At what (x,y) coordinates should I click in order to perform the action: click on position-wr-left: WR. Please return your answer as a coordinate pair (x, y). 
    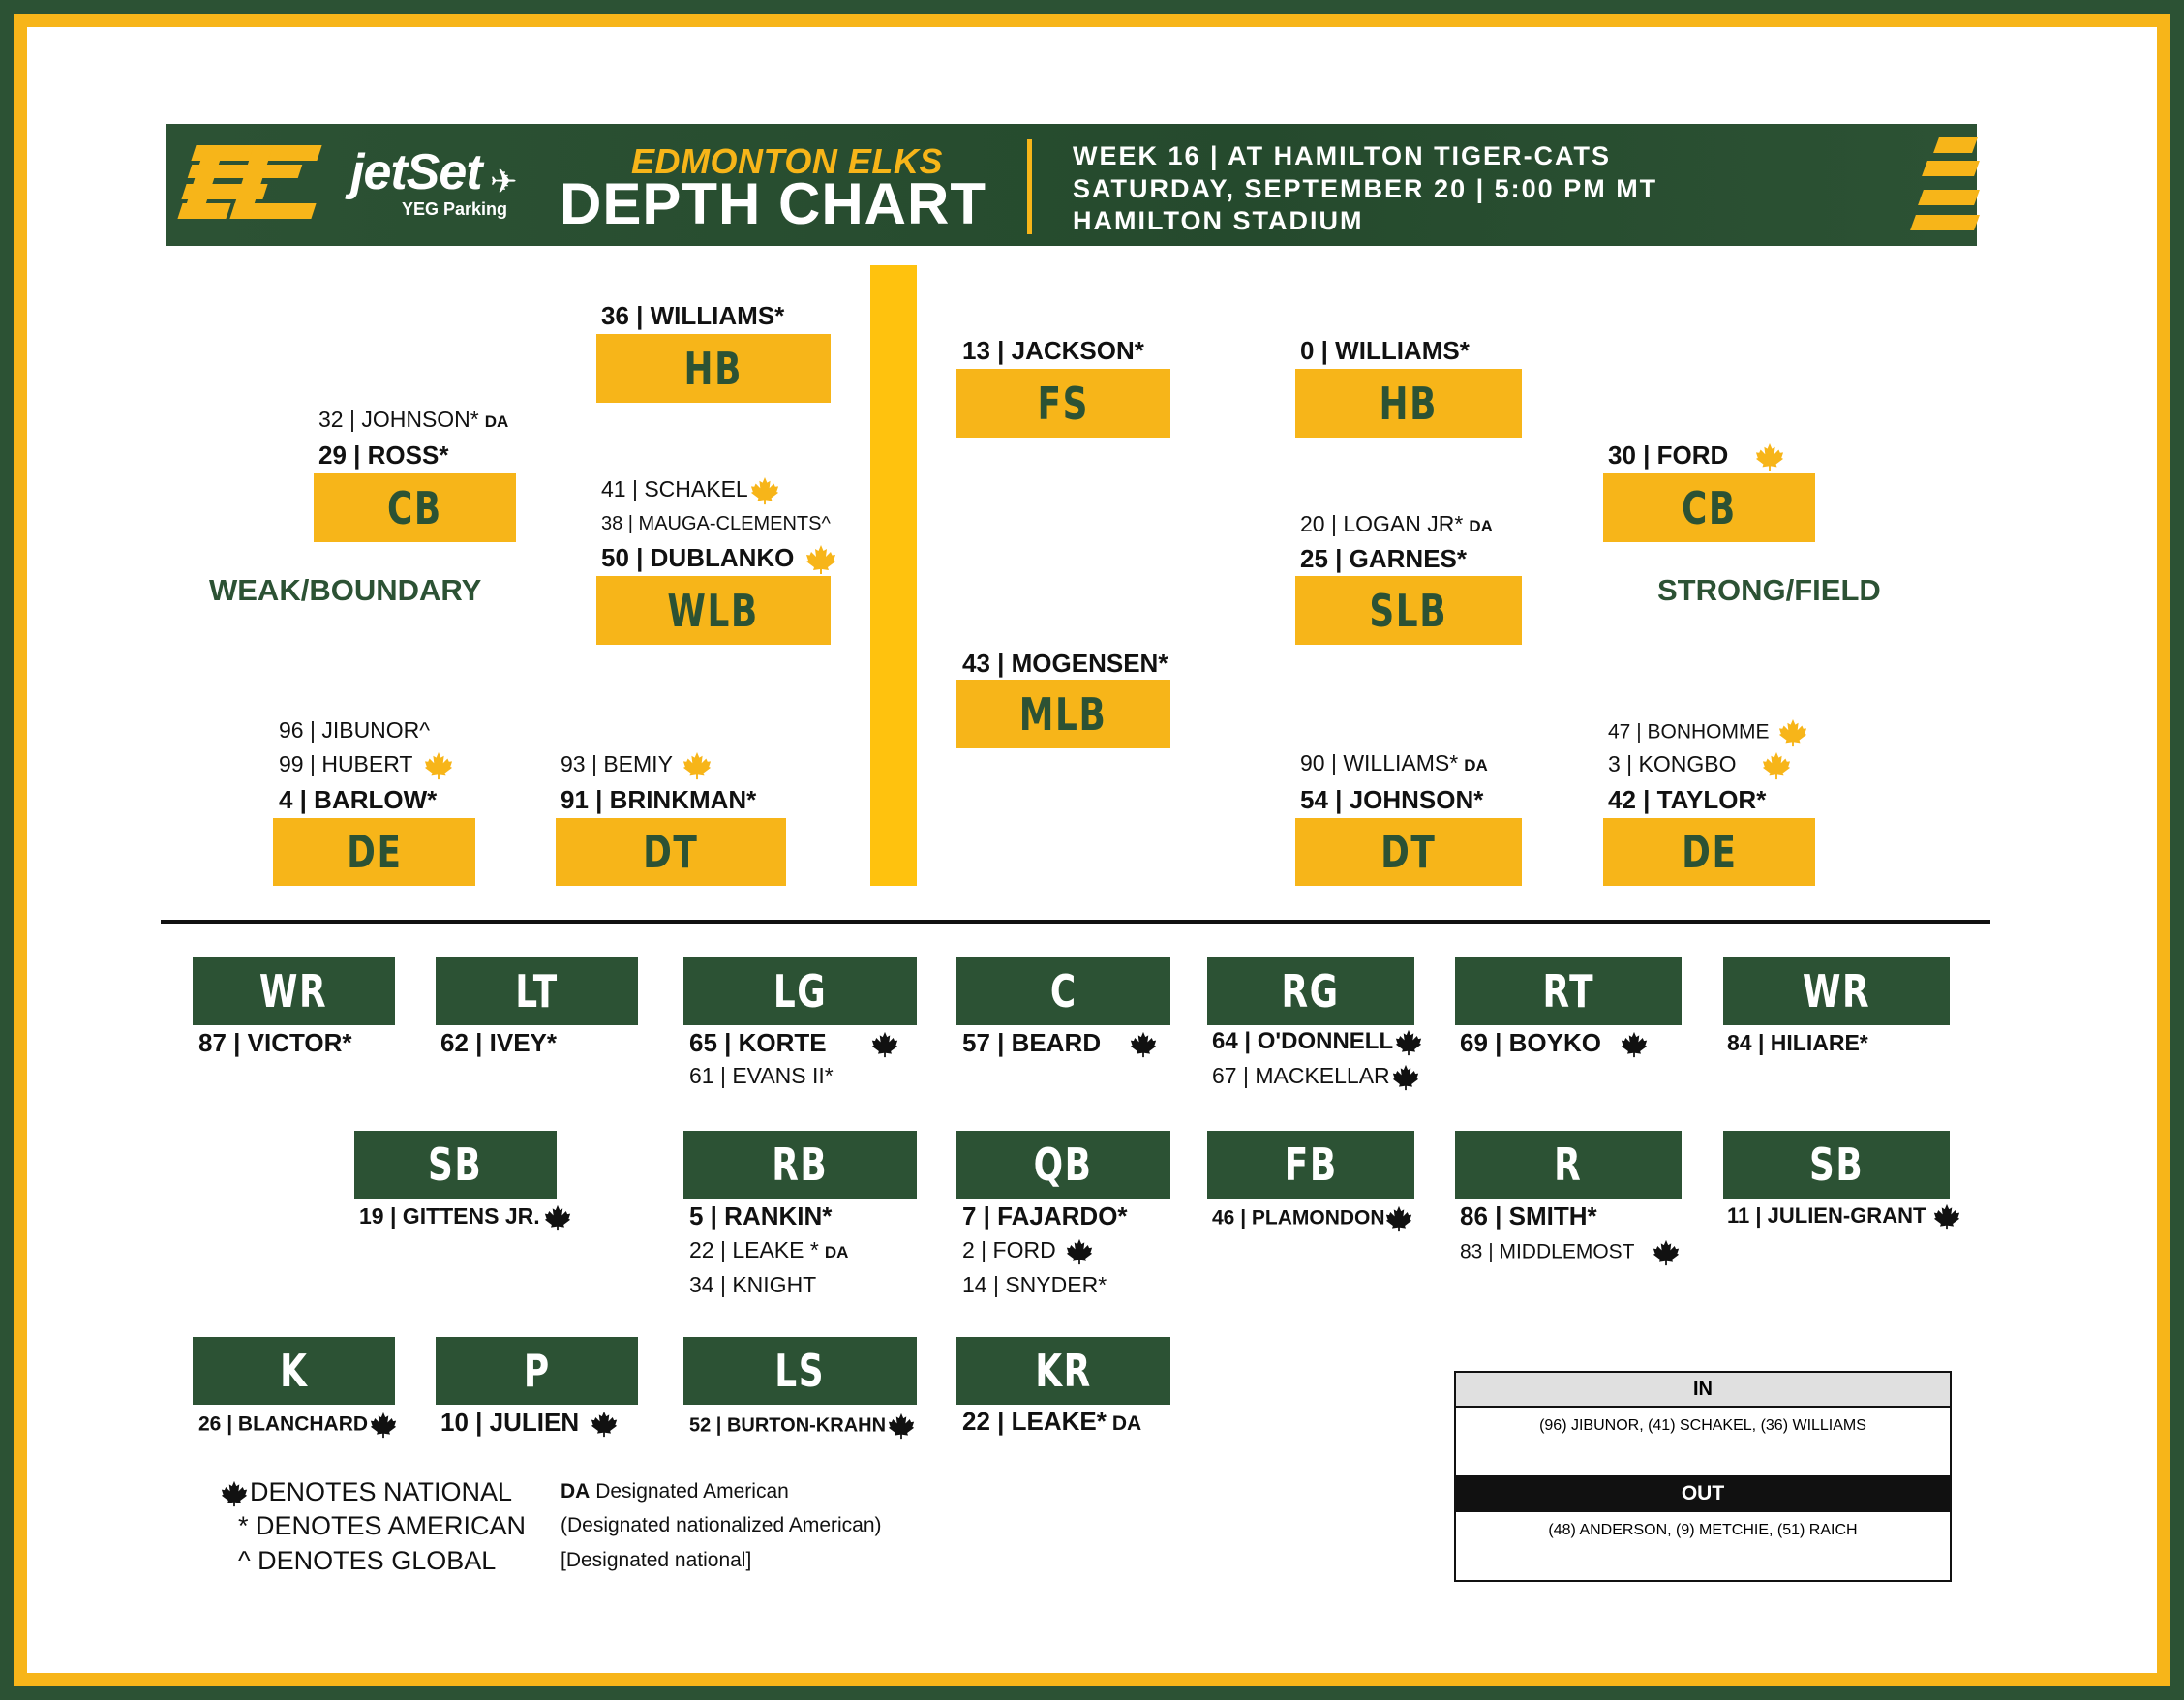
    Looking at the image, I should click on (294, 991).